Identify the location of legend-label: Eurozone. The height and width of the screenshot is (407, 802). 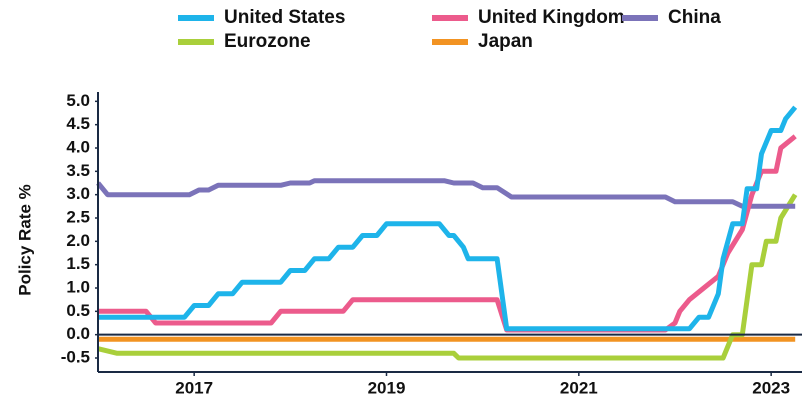
(267, 41).